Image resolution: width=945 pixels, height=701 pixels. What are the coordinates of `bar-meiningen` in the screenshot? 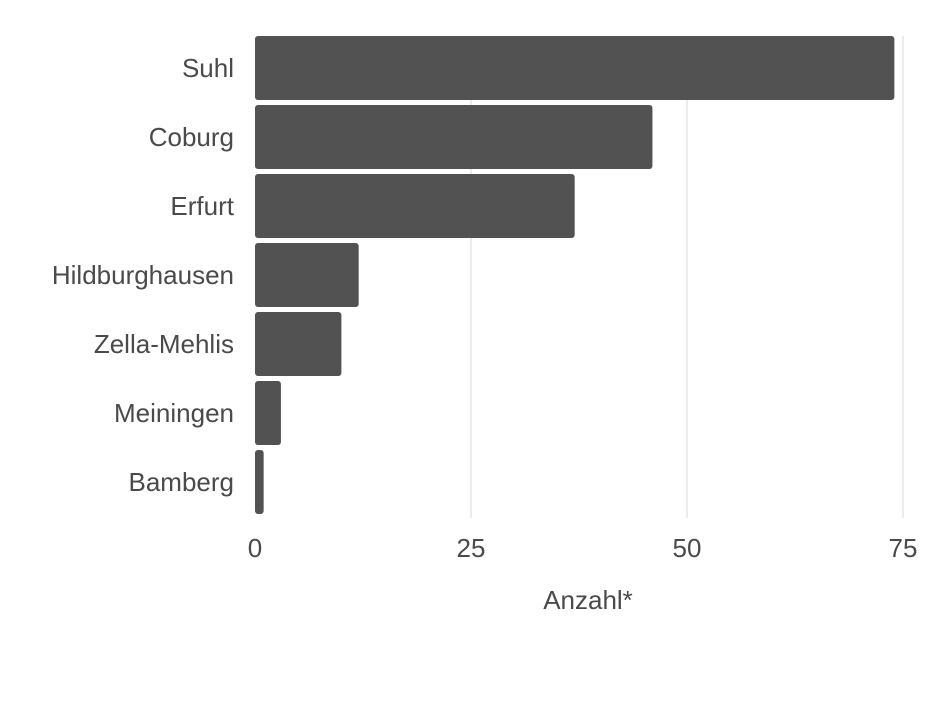 It's located at (268, 413).